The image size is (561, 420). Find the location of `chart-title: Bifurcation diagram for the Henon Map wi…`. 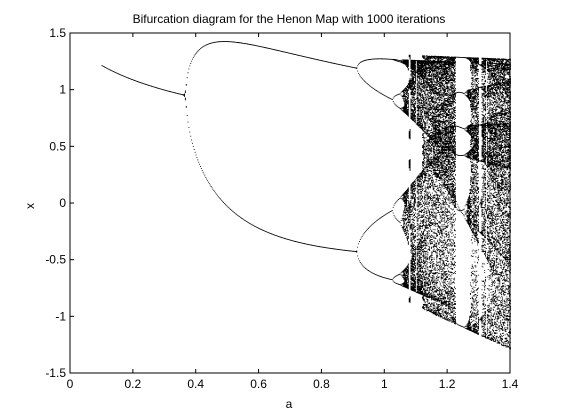

chart-title: Bifurcation diagram for the Henon Map wi… is located at coordinates (289, 19).